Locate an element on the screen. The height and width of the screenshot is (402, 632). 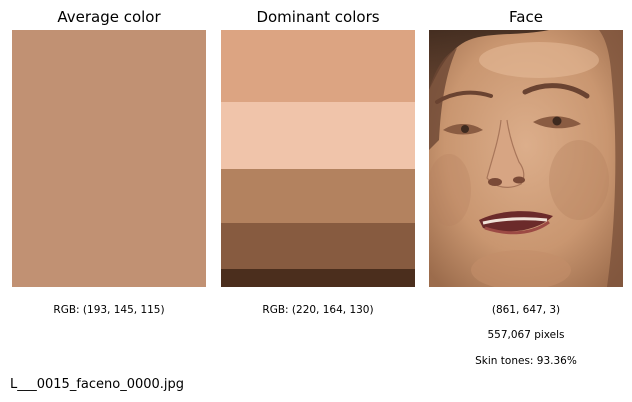
dominant-color-rgb-caption: RGB: (220, 164, 130) is located at coordinates (318, 310).